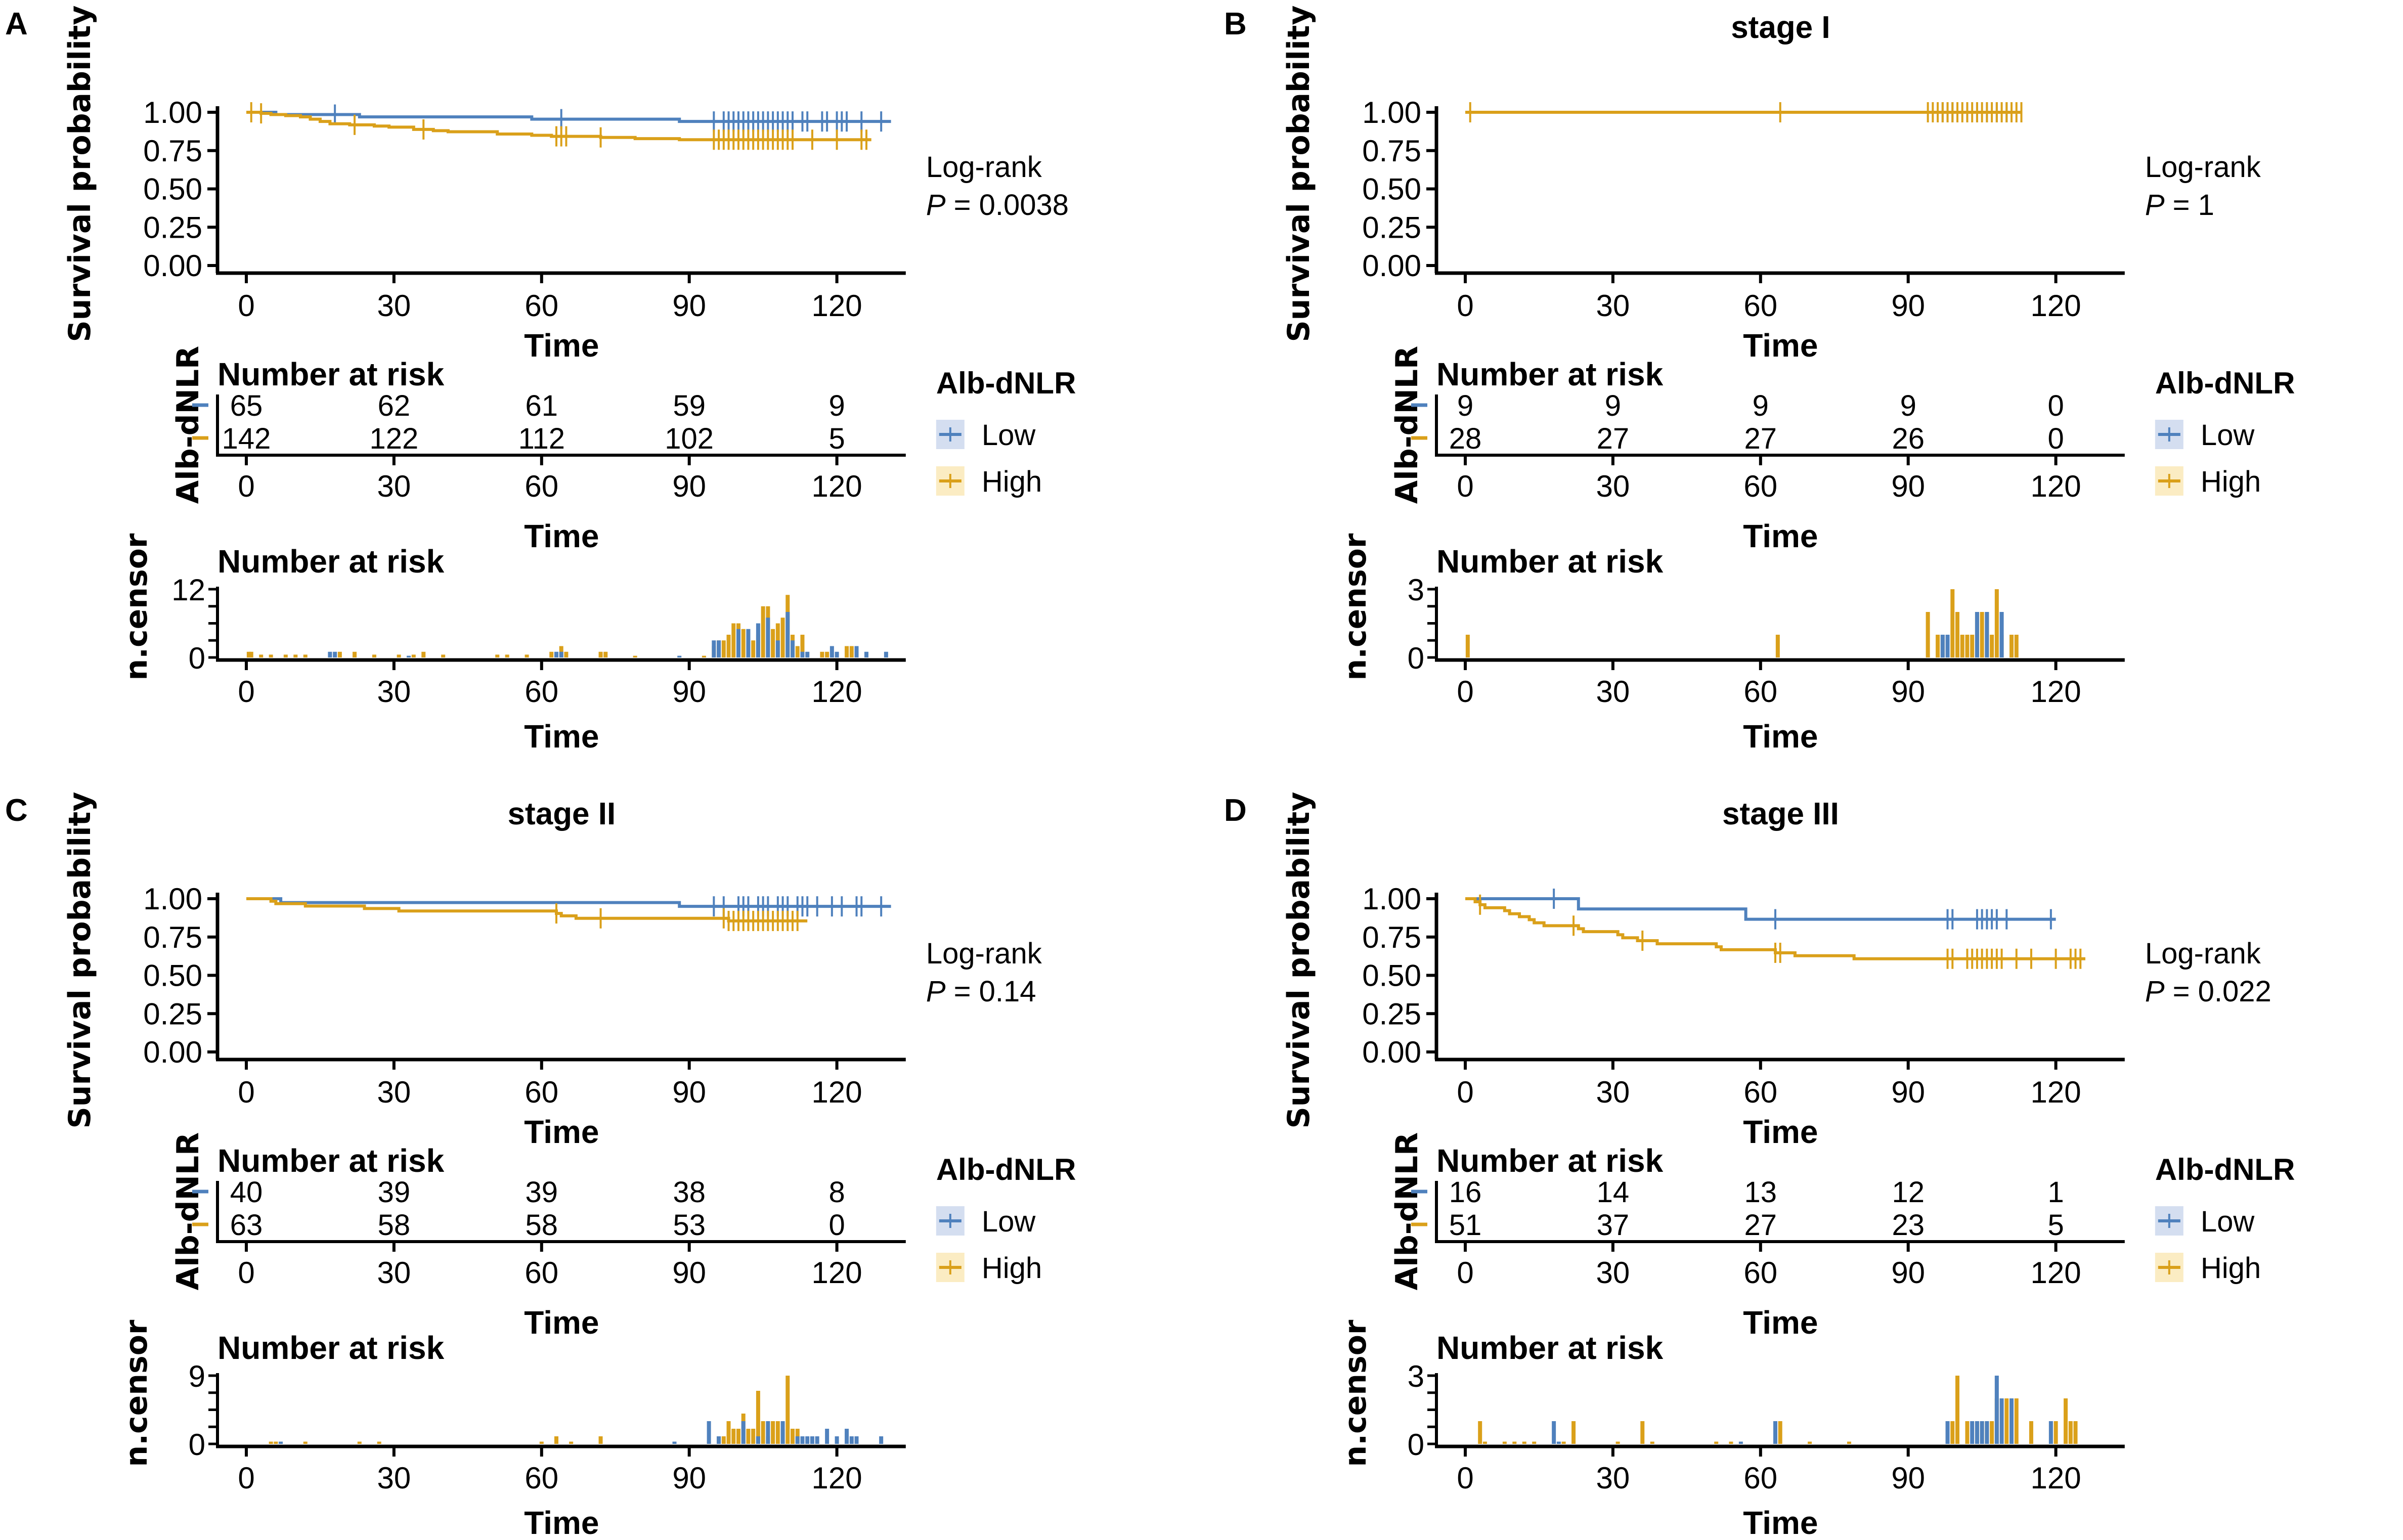 The image size is (2403, 1540). I want to click on pvalue-text: P = 0.022, so click(2208, 991).